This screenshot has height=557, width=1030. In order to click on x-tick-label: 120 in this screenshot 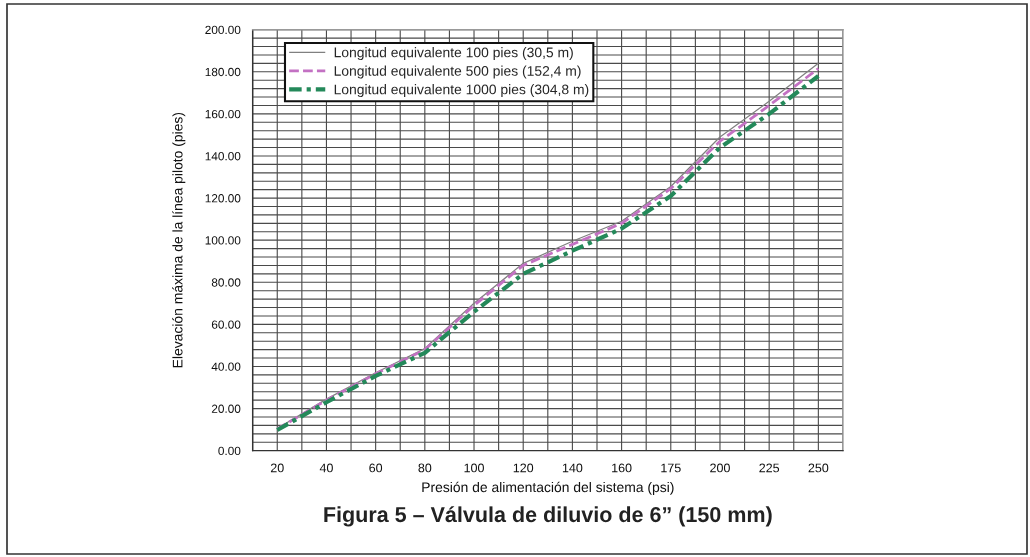, I will do `click(523, 468)`.